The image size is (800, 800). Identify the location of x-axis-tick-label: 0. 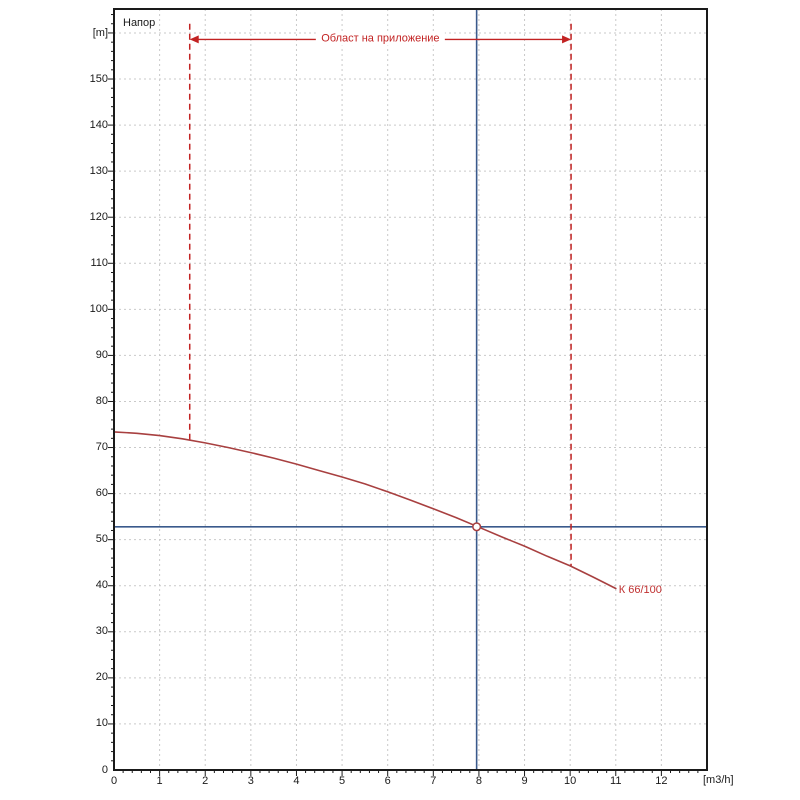
(114, 781).